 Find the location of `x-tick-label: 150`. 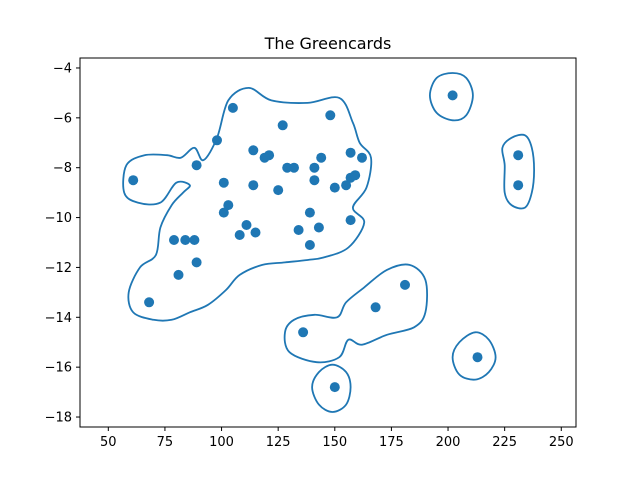

x-tick-label: 150 is located at coordinates (334, 442).